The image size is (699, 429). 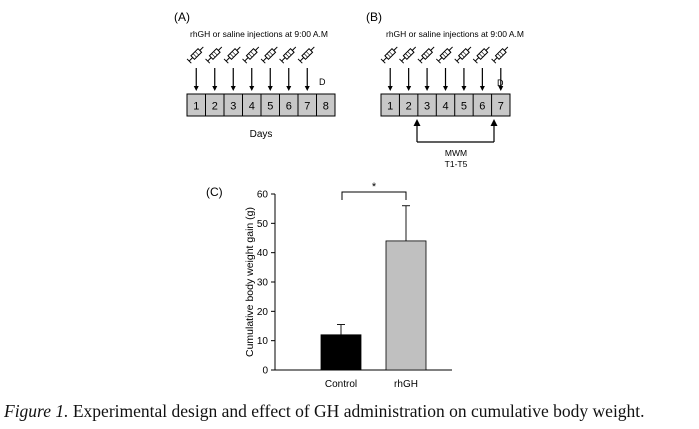 What do you see at coordinates (263, 312) in the screenshot?
I see `y-tick-label: 20` at bounding box center [263, 312].